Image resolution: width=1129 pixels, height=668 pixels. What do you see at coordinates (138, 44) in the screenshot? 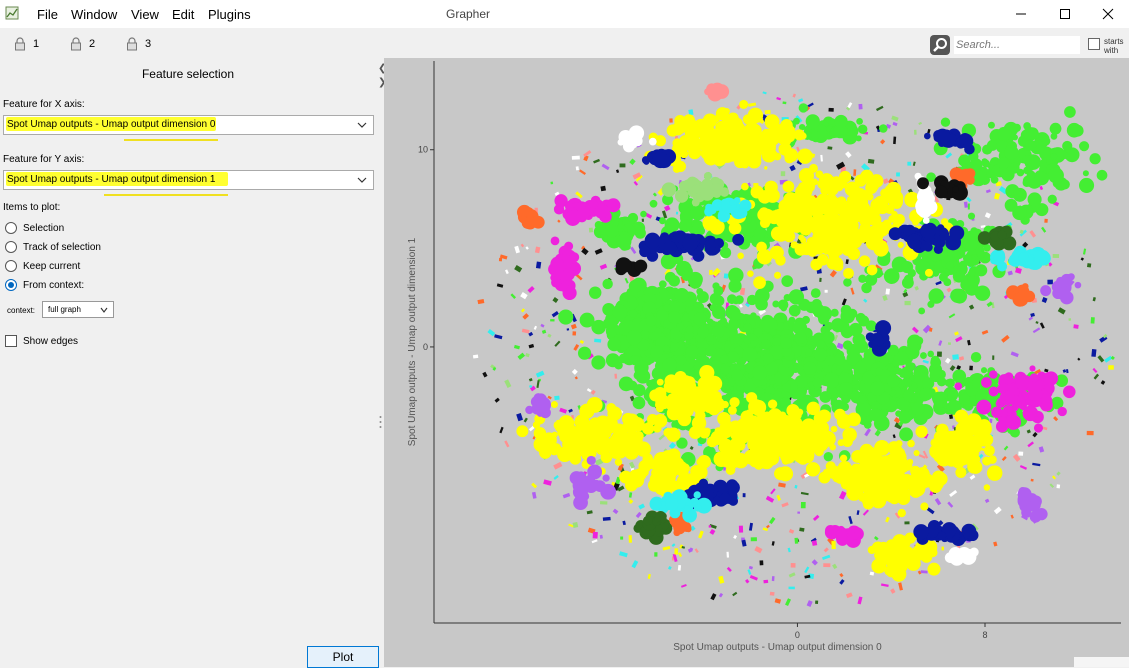
I see `lock-3-button: 3` at bounding box center [138, 44].